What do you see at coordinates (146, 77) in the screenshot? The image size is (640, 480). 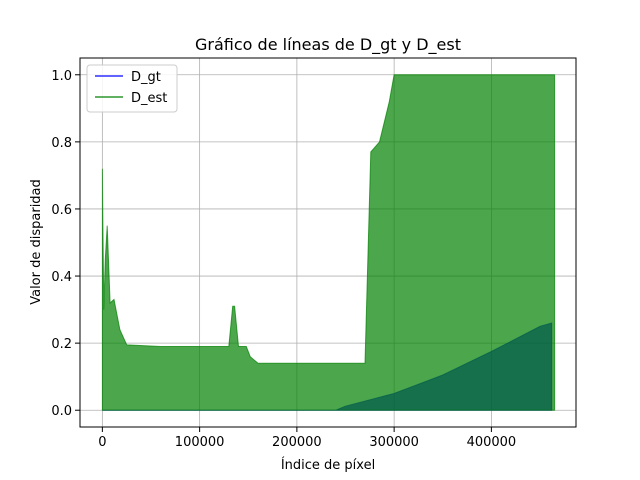 I see `legend-label-d-gt: D_gt` at bounding box center [146, 77].